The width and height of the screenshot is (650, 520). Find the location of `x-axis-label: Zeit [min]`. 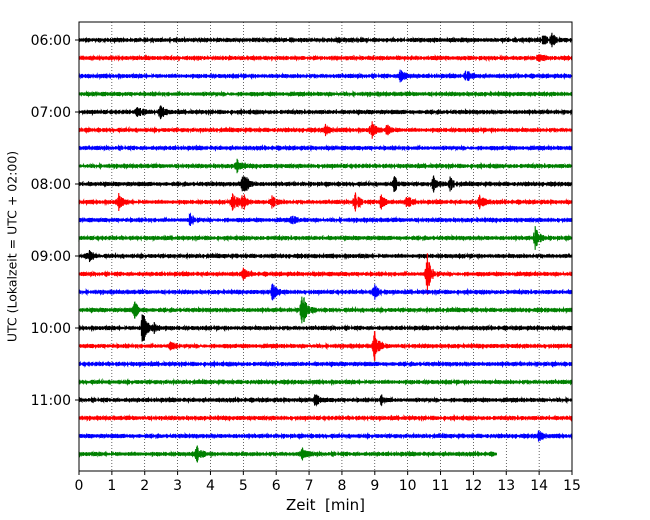

x-axis-label: Zeit [min] is located at coordinates (325, 505).